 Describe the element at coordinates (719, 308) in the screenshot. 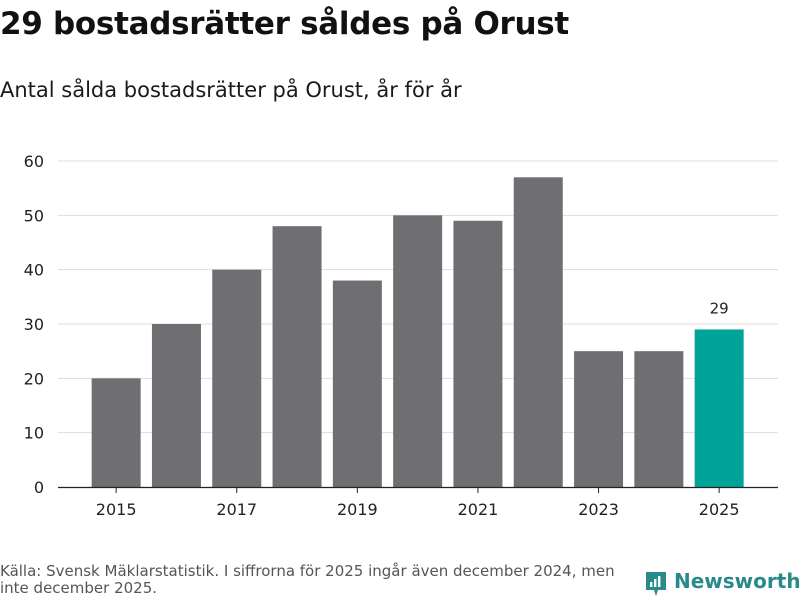

I see `data-label-2025: 29` at that location.